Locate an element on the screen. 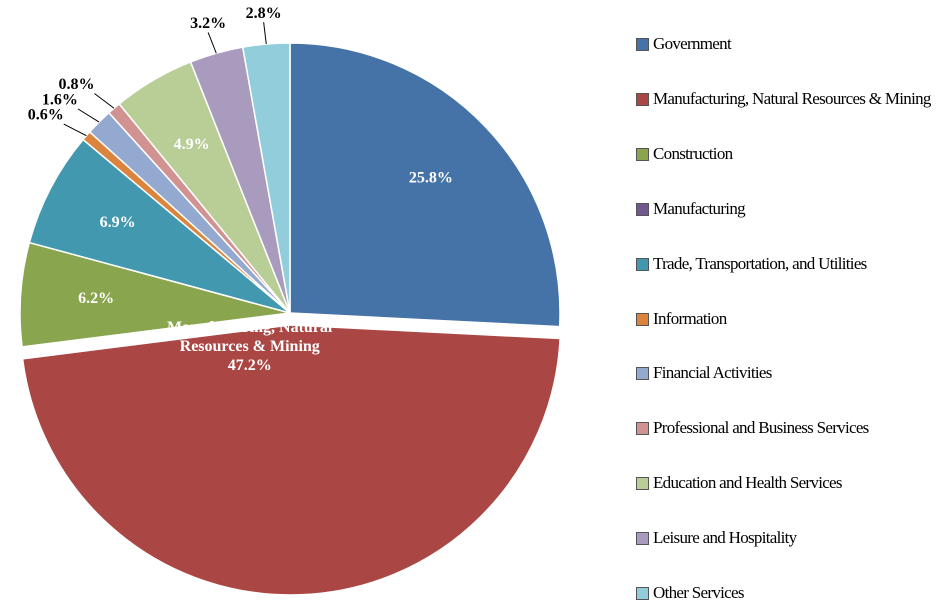  legend-label: Manufacturing is located at coordinates (699, 208).